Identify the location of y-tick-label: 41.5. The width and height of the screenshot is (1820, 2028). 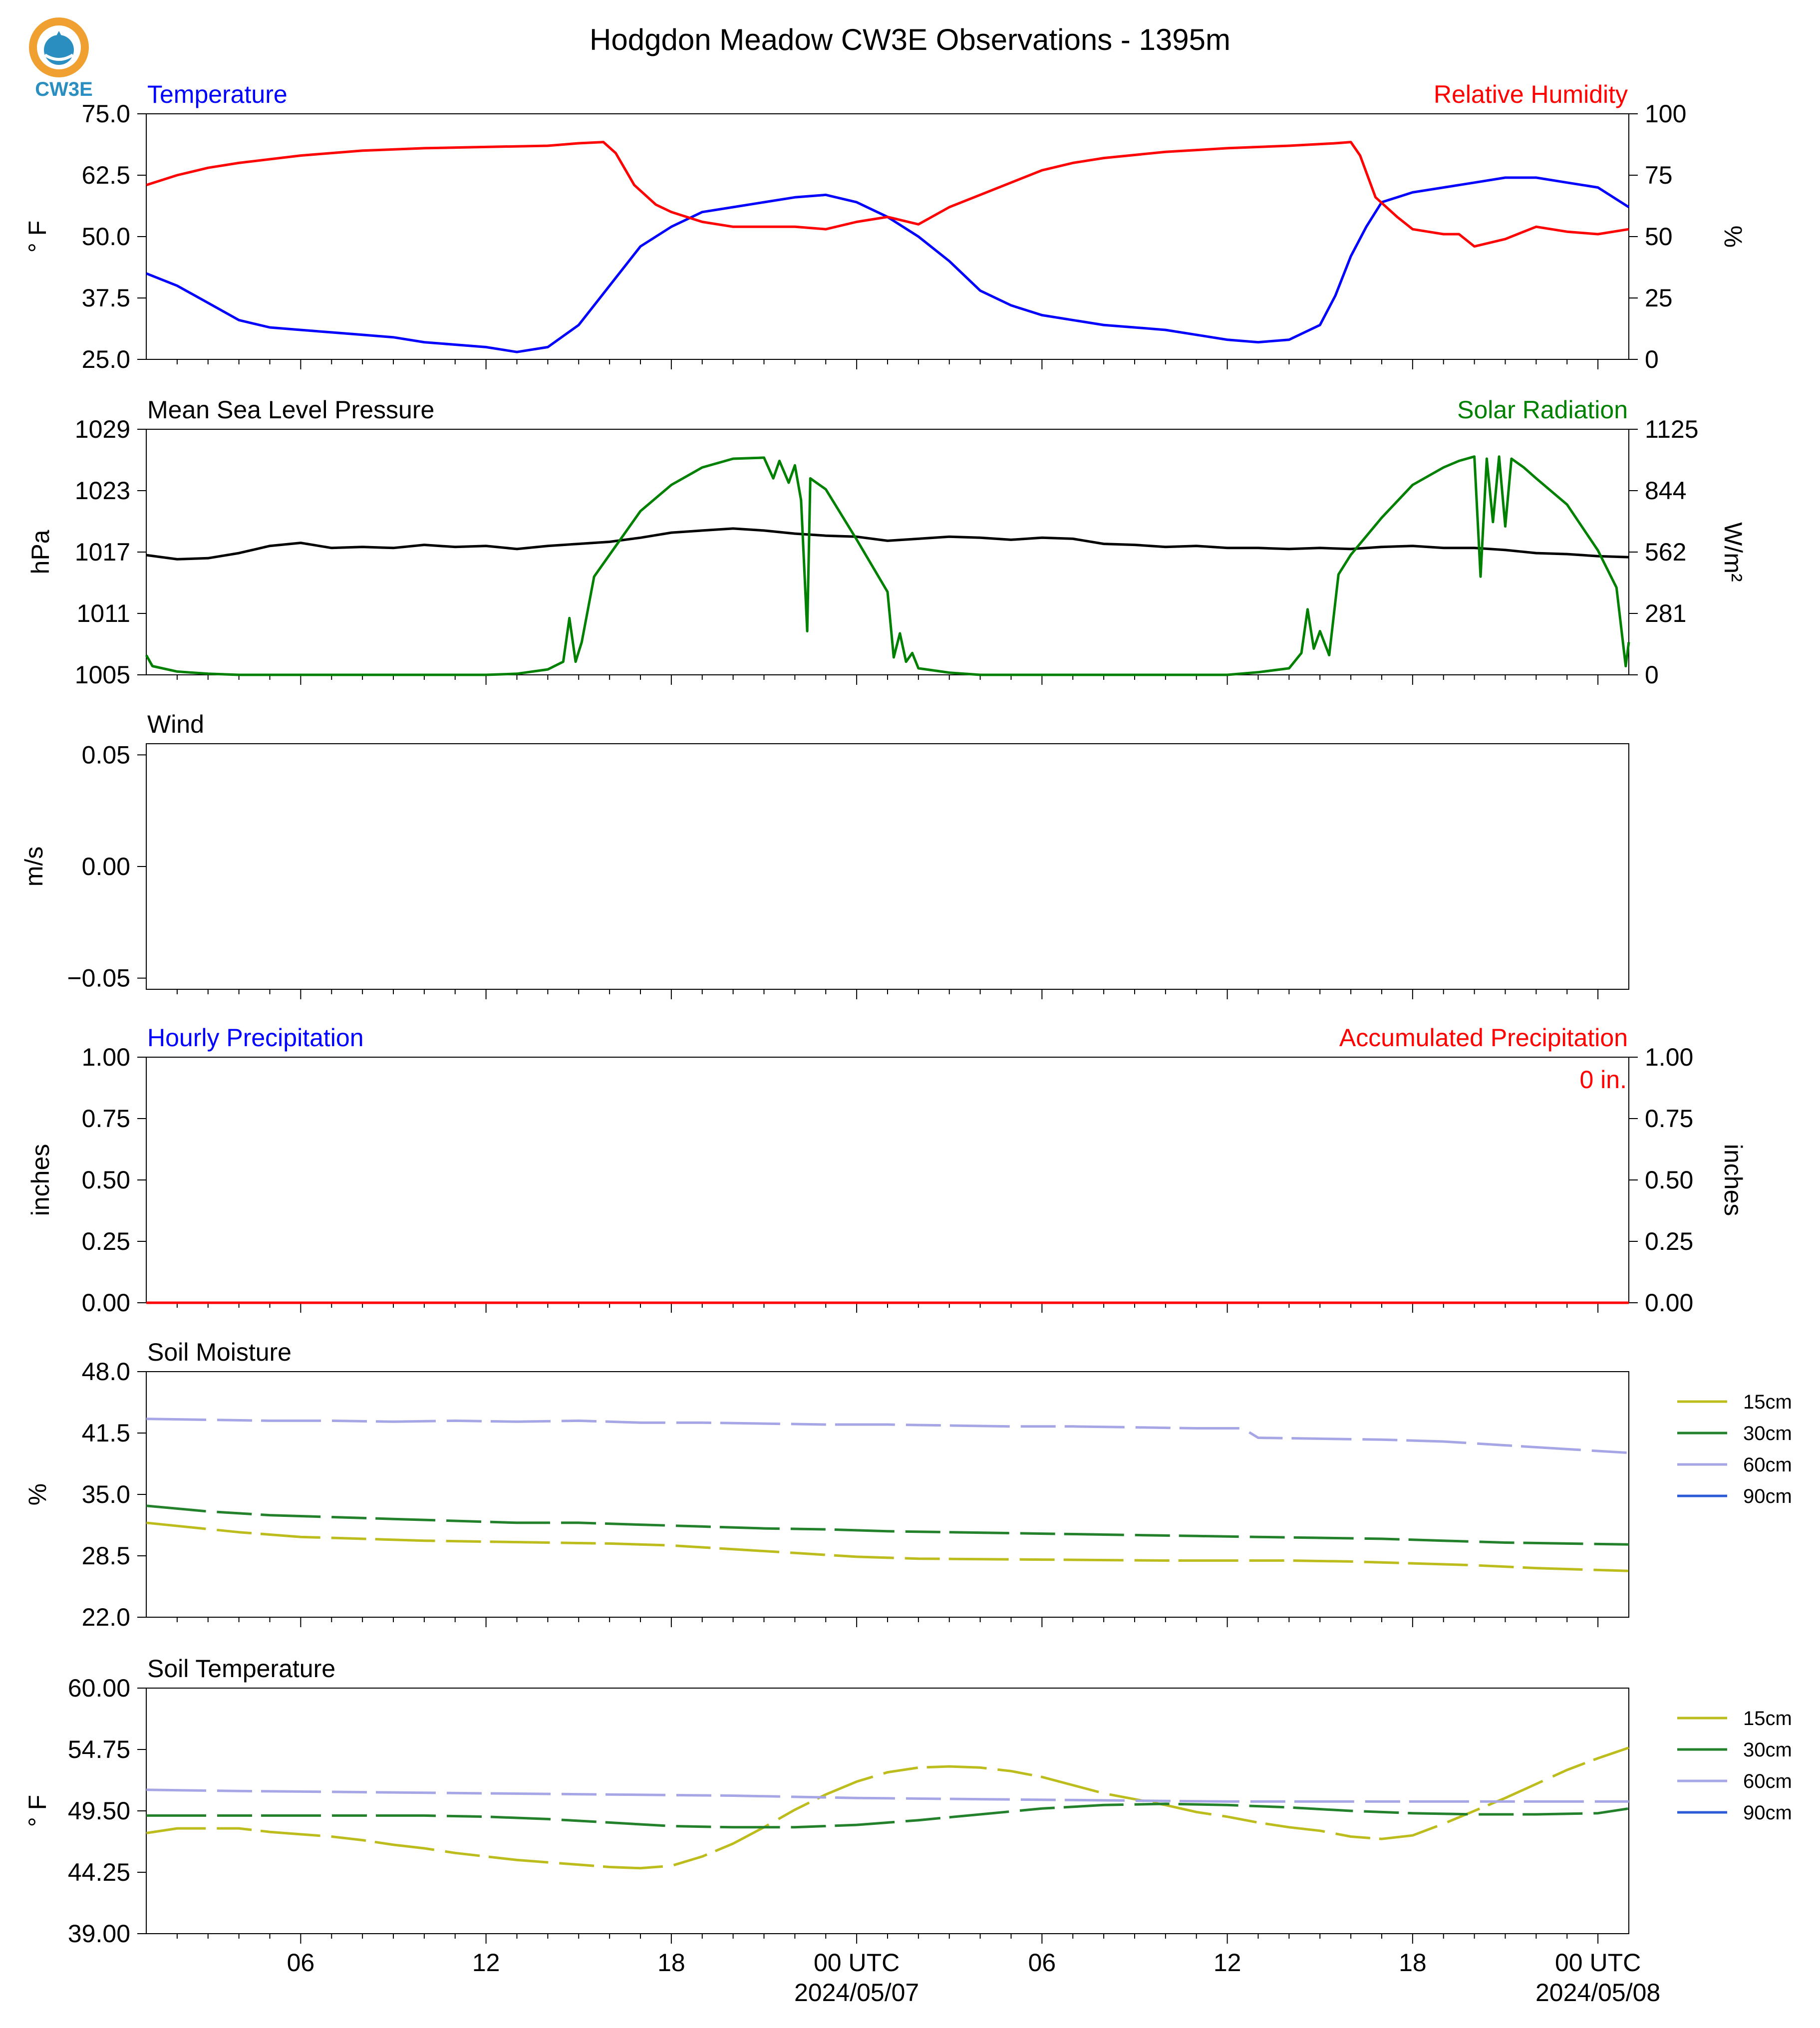
(106, 1433).